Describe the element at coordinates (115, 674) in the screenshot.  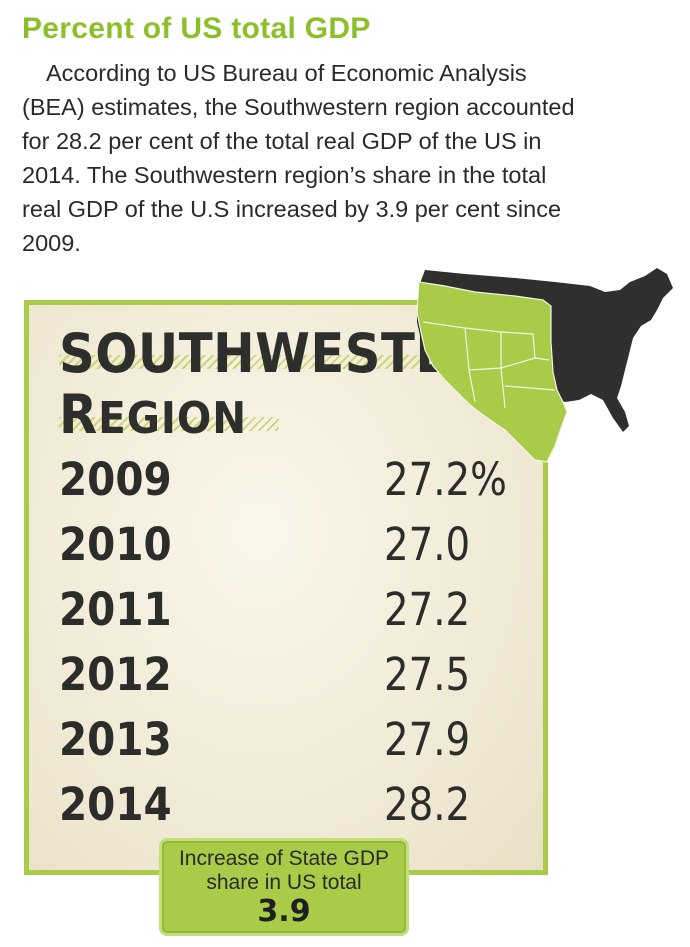
I see `year-cell: 2012` at that location.